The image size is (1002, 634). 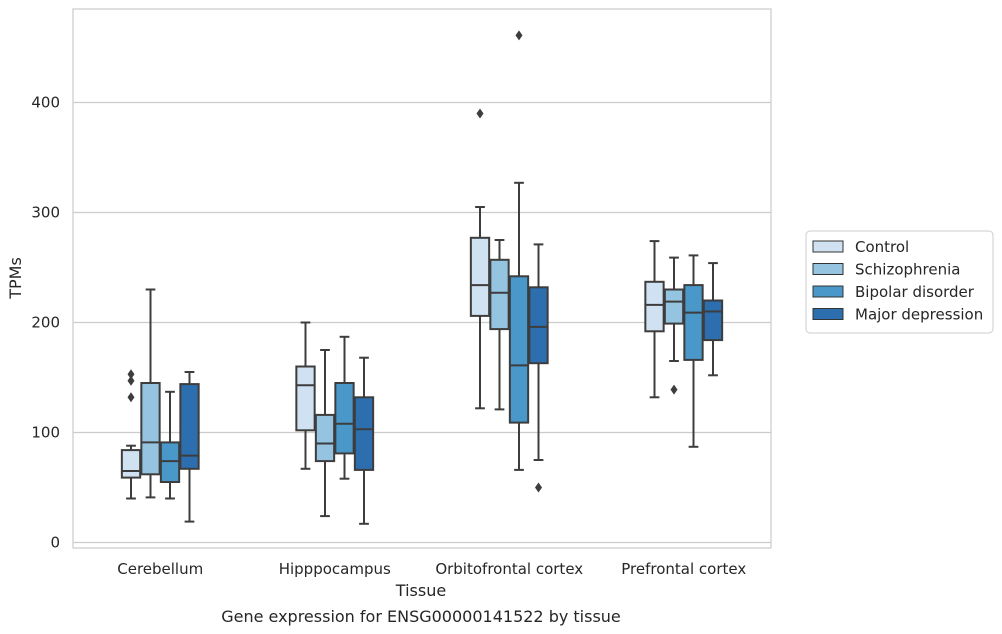 What do you see at coordinates (55, 543) in the screenshot?
I see `y-tick-label: 0` at bounding box center [55, 543].